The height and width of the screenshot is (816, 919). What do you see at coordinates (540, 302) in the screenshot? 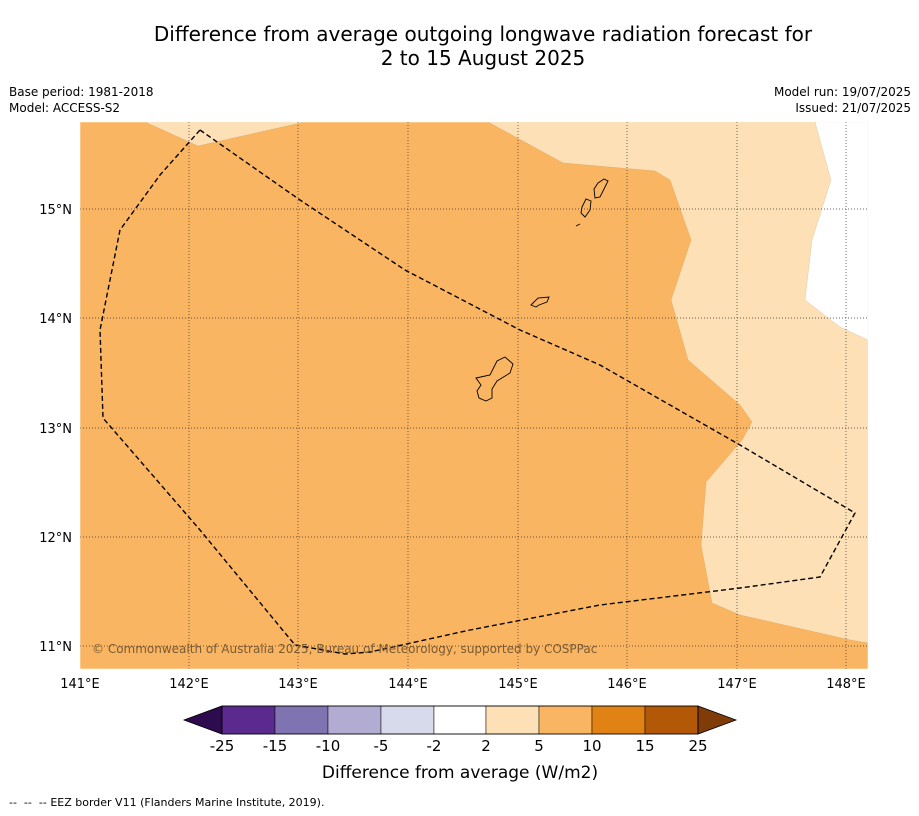
I see `island-rota` at bounding box center [540, 302].